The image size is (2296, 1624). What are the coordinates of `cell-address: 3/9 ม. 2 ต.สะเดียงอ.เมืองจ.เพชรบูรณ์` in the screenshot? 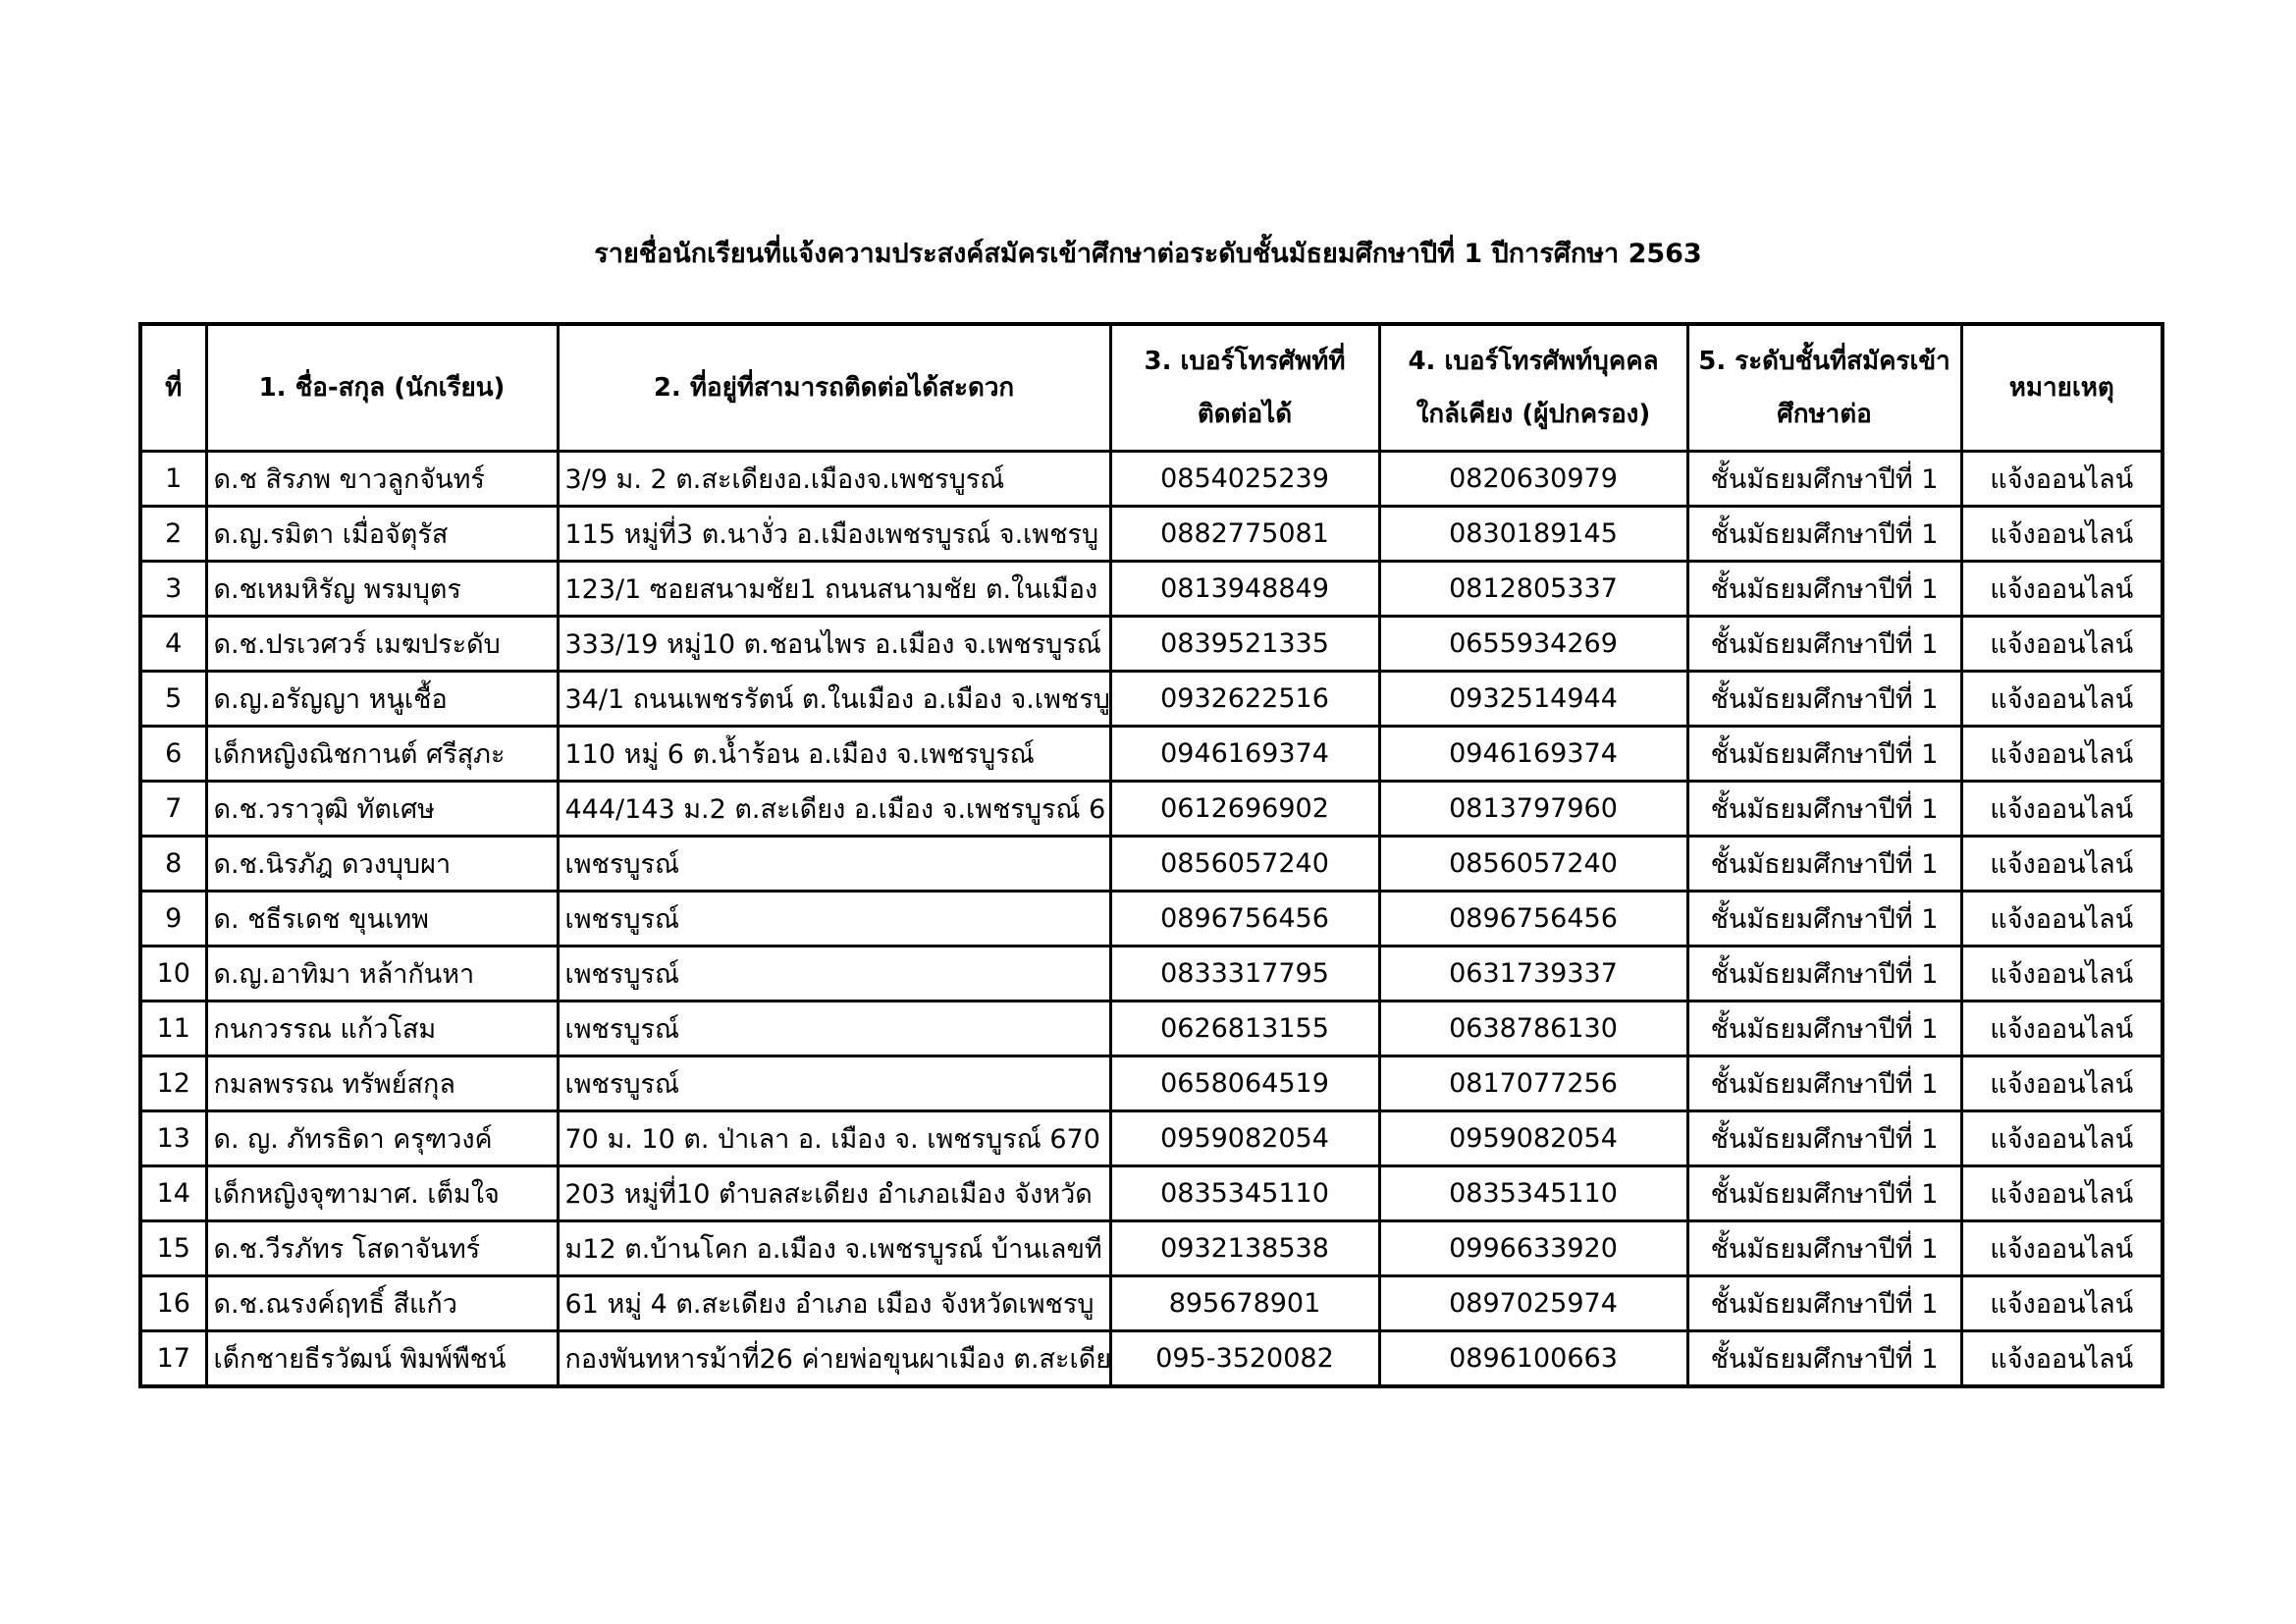 It's located at (834, 479).